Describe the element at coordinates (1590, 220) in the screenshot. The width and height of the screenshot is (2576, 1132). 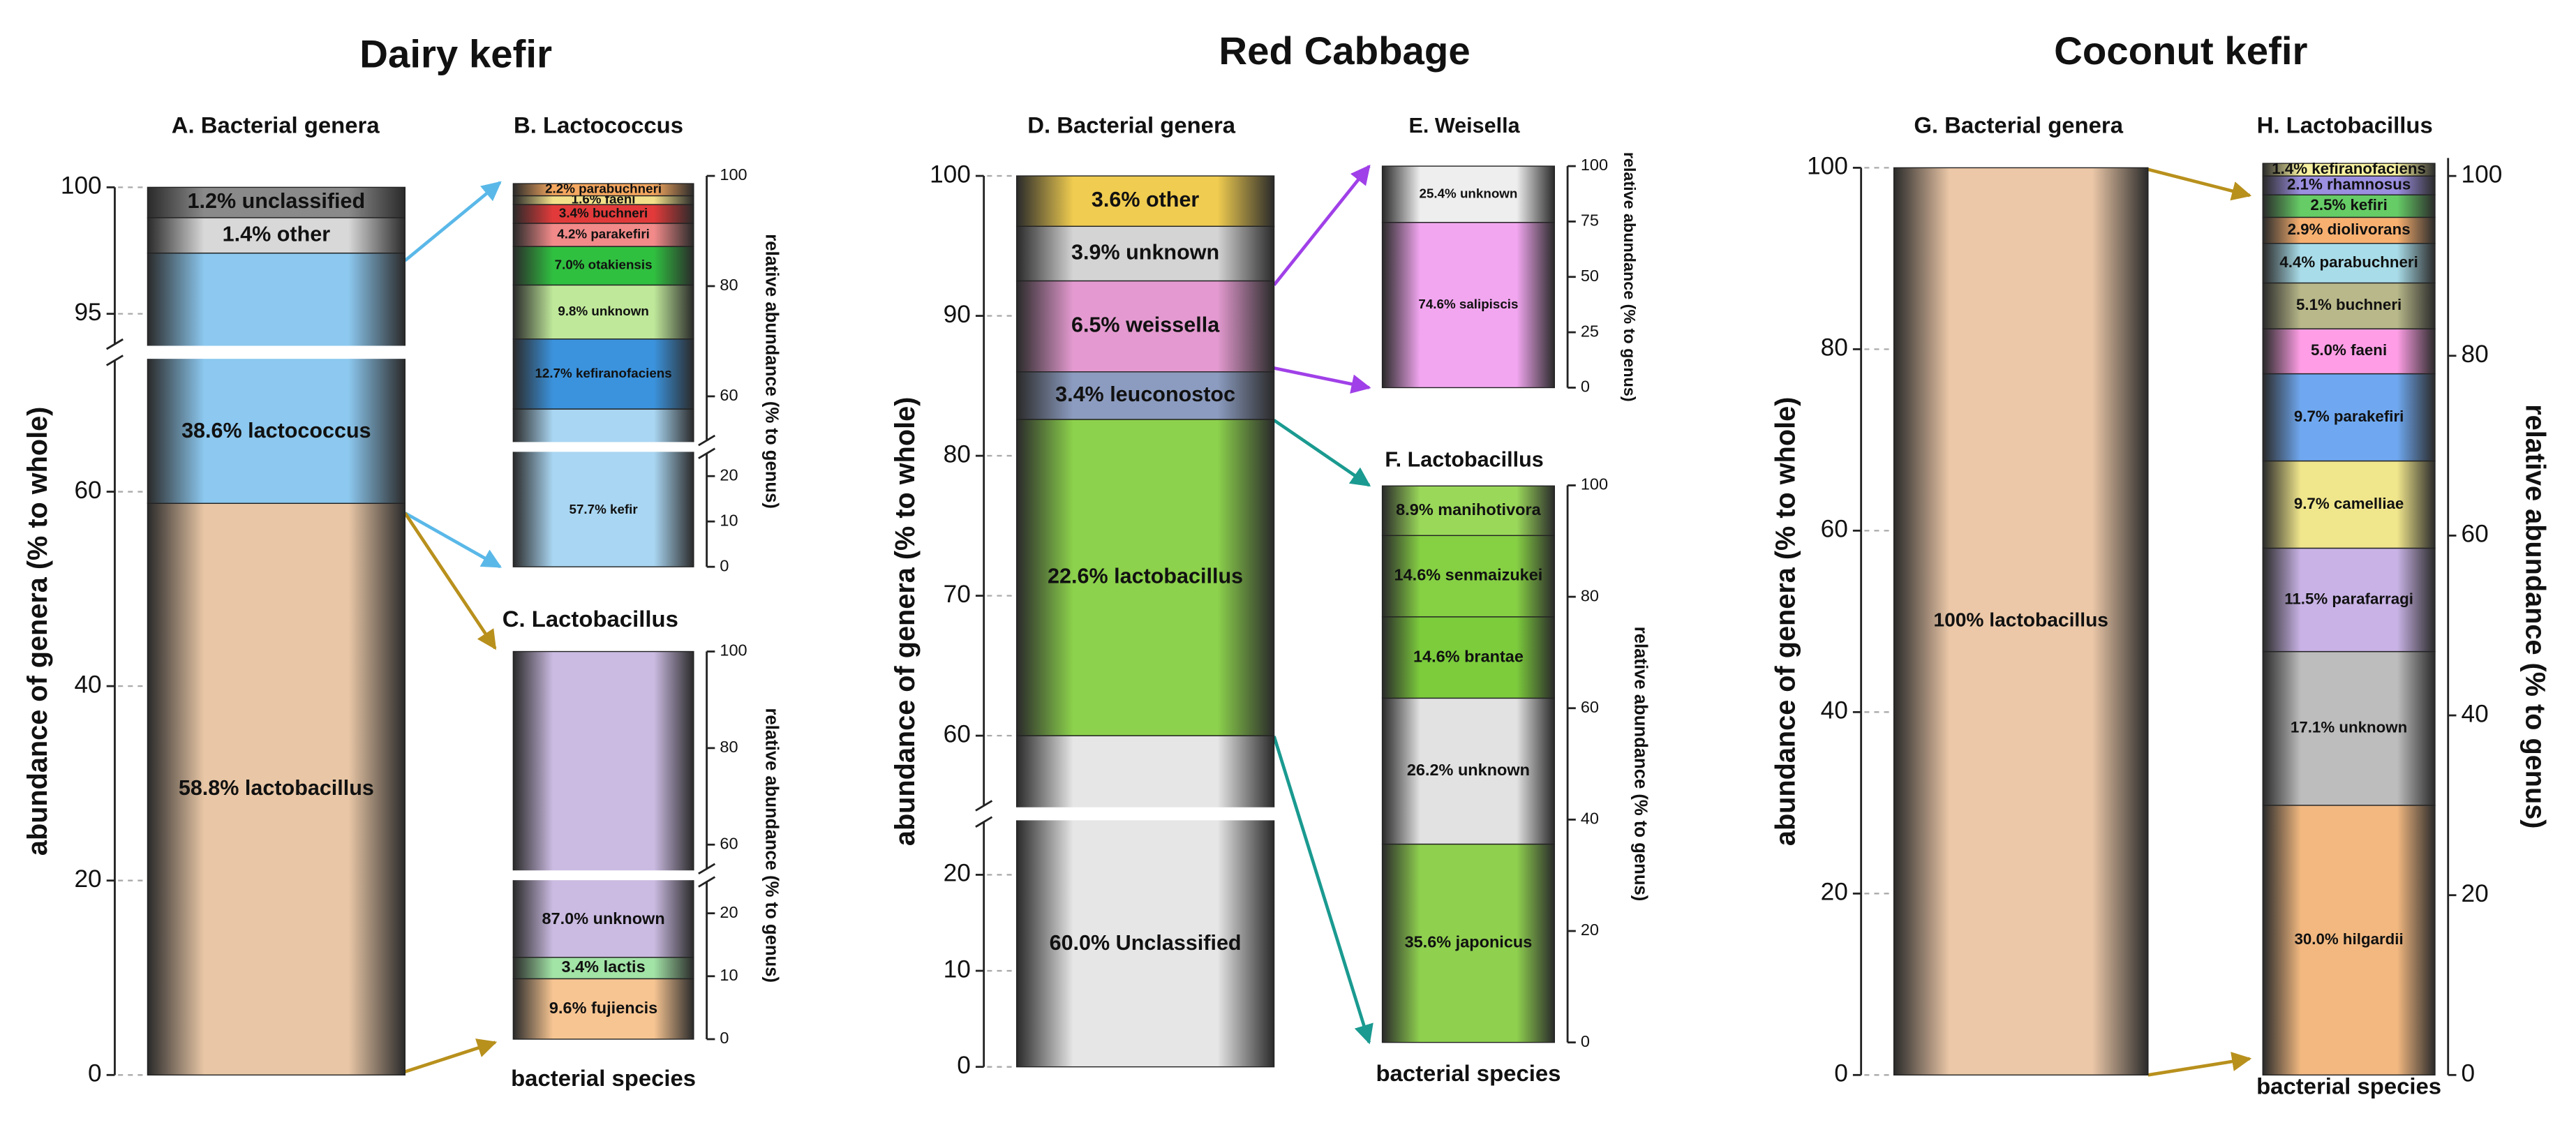
I see `y-tick-label: 75` at that location.